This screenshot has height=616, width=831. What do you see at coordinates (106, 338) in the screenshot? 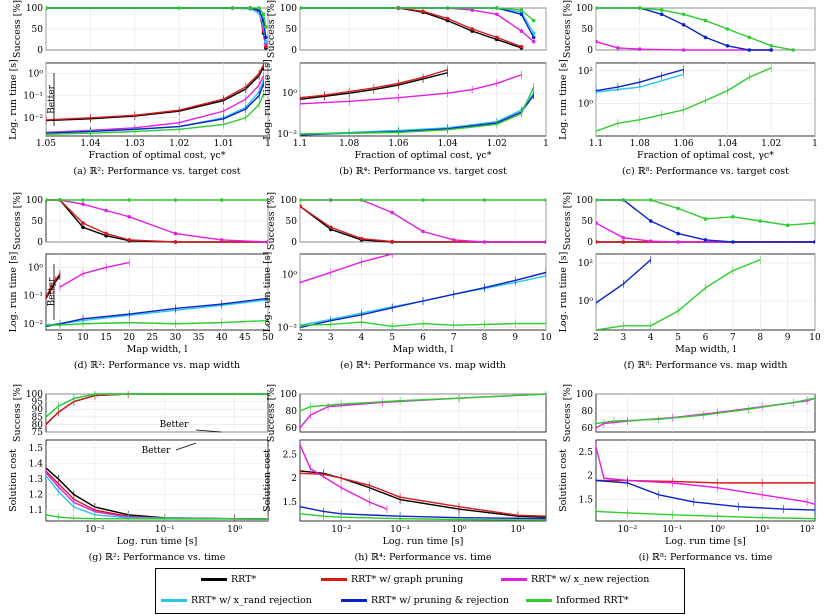
I see `xtick: 15` at bounding box center [106, 338].